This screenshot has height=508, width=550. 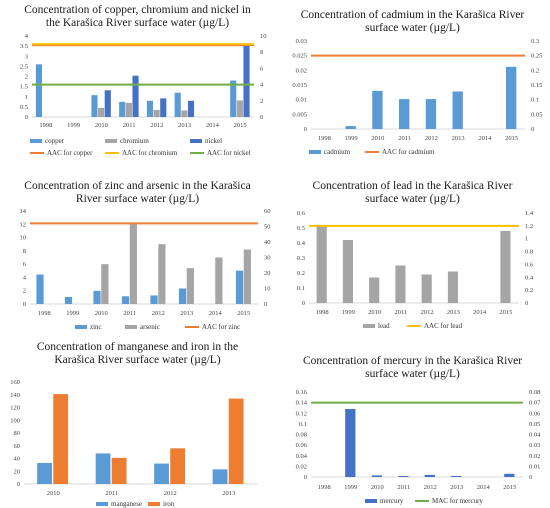 What do you see at coordinates (150, 108) in the screenshot?
I see `bar-copper-2012` at bounding box center [150, 108].